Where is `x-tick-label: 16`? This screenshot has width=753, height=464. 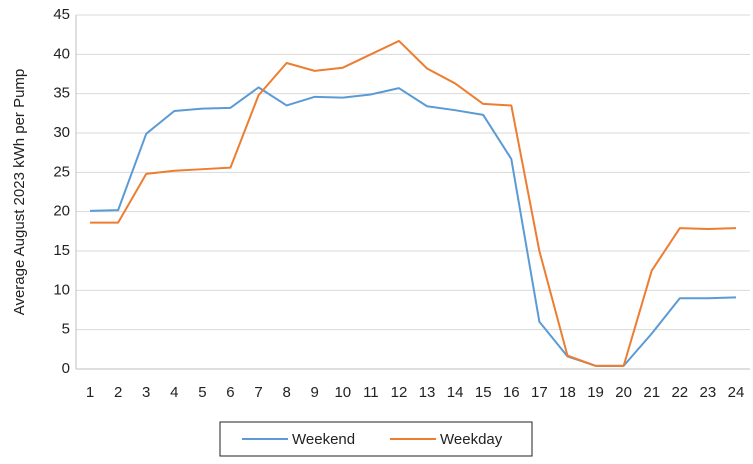
x-tick-label: 16 is located at coordinates (511, 392).